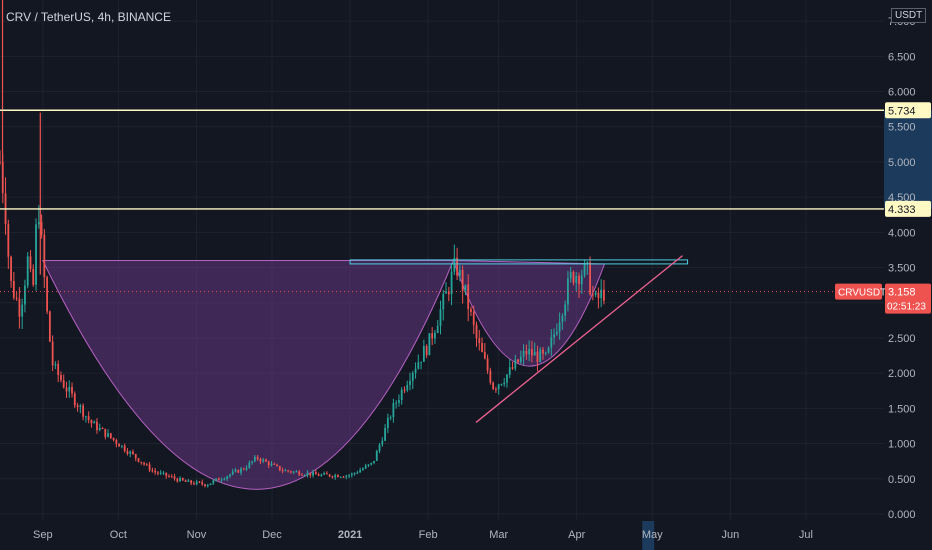  Describe the element at coordinates (529, 313) in the screenshot. I see `handle-arc` at that location.